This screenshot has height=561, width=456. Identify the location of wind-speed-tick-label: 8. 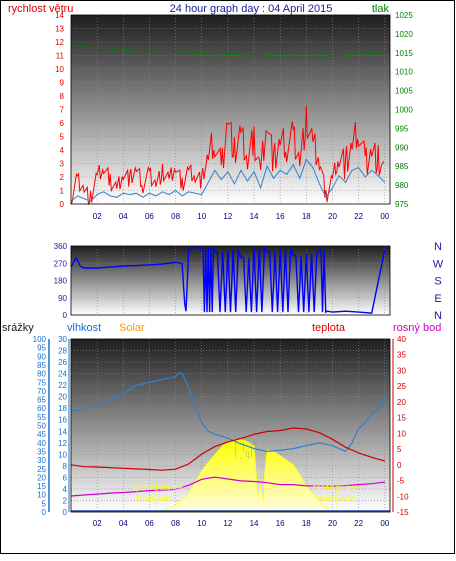
(62, 96).